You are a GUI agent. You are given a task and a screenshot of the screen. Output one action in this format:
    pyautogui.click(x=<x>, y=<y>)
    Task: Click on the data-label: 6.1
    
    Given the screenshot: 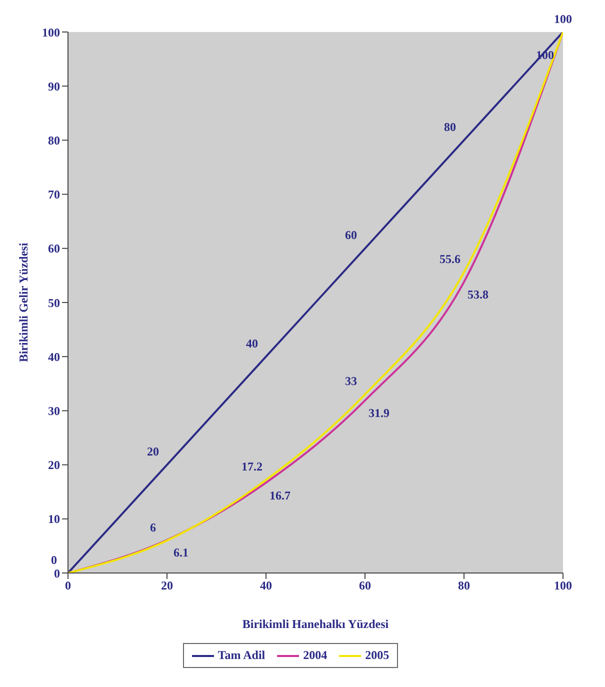 What is the action you would take?
    pyautogui.click(x=181, y=553)
    